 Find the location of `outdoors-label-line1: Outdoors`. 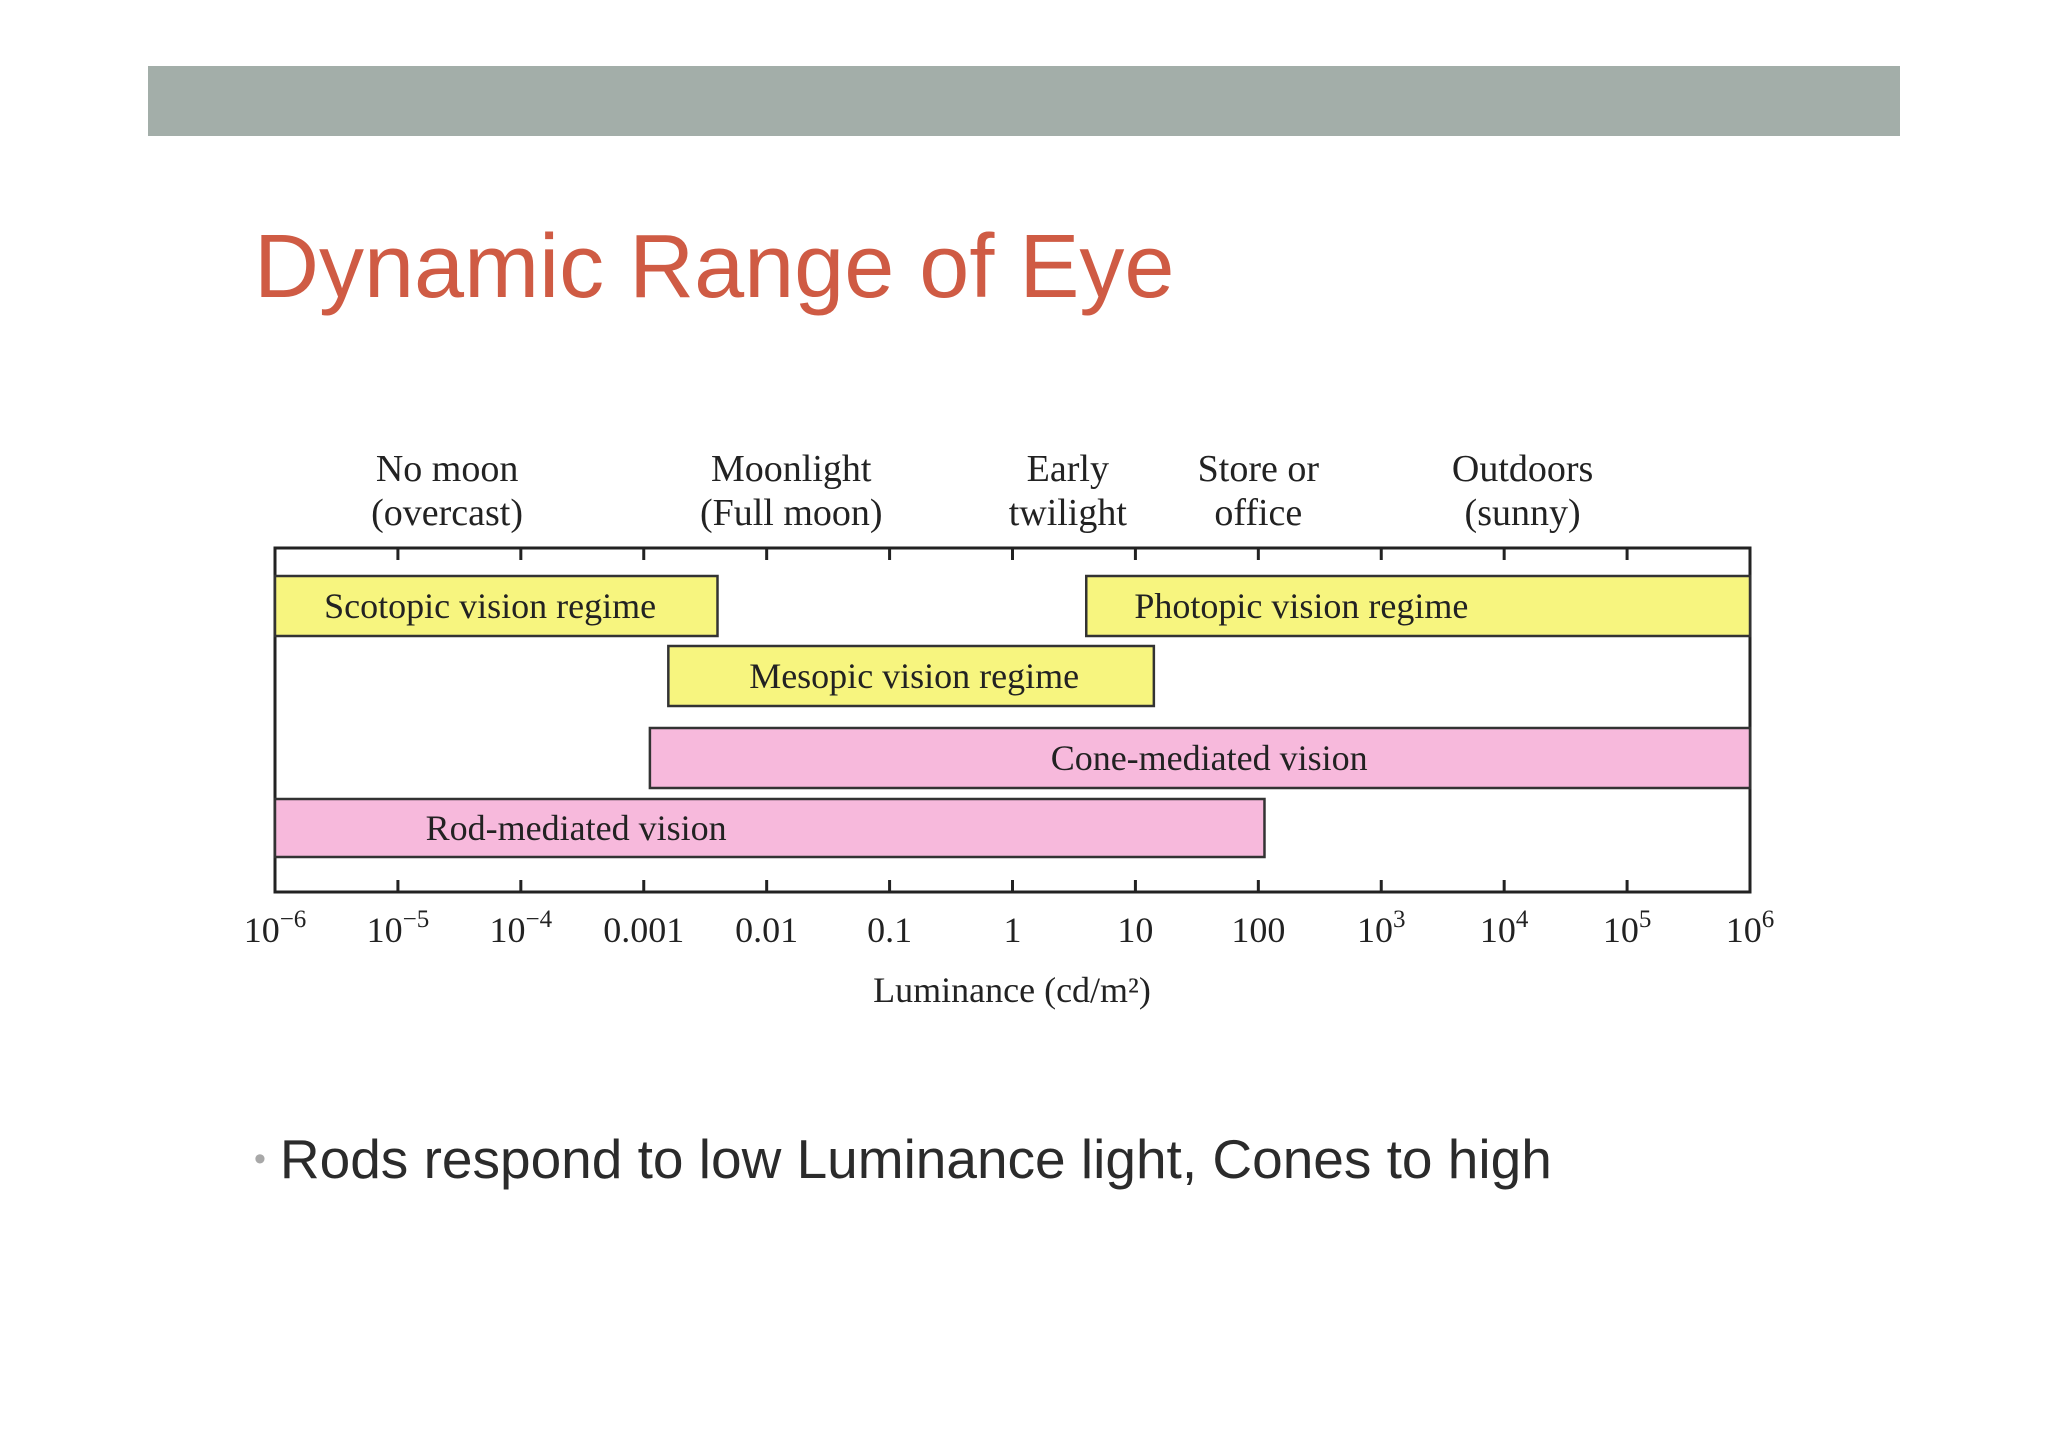

outdoors-label-line1: Outdoors is located at coordinates (1522, 469).